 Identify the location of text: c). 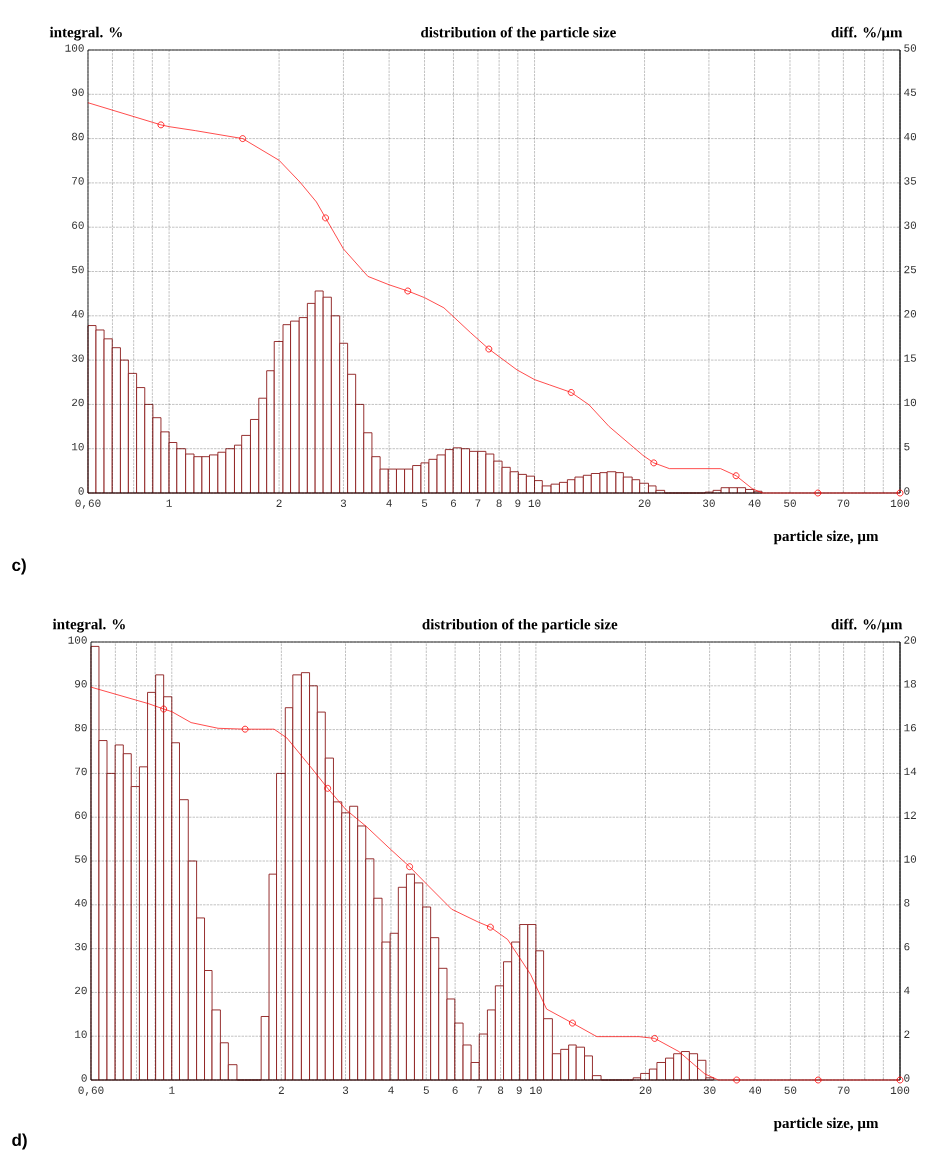
(19, 566).